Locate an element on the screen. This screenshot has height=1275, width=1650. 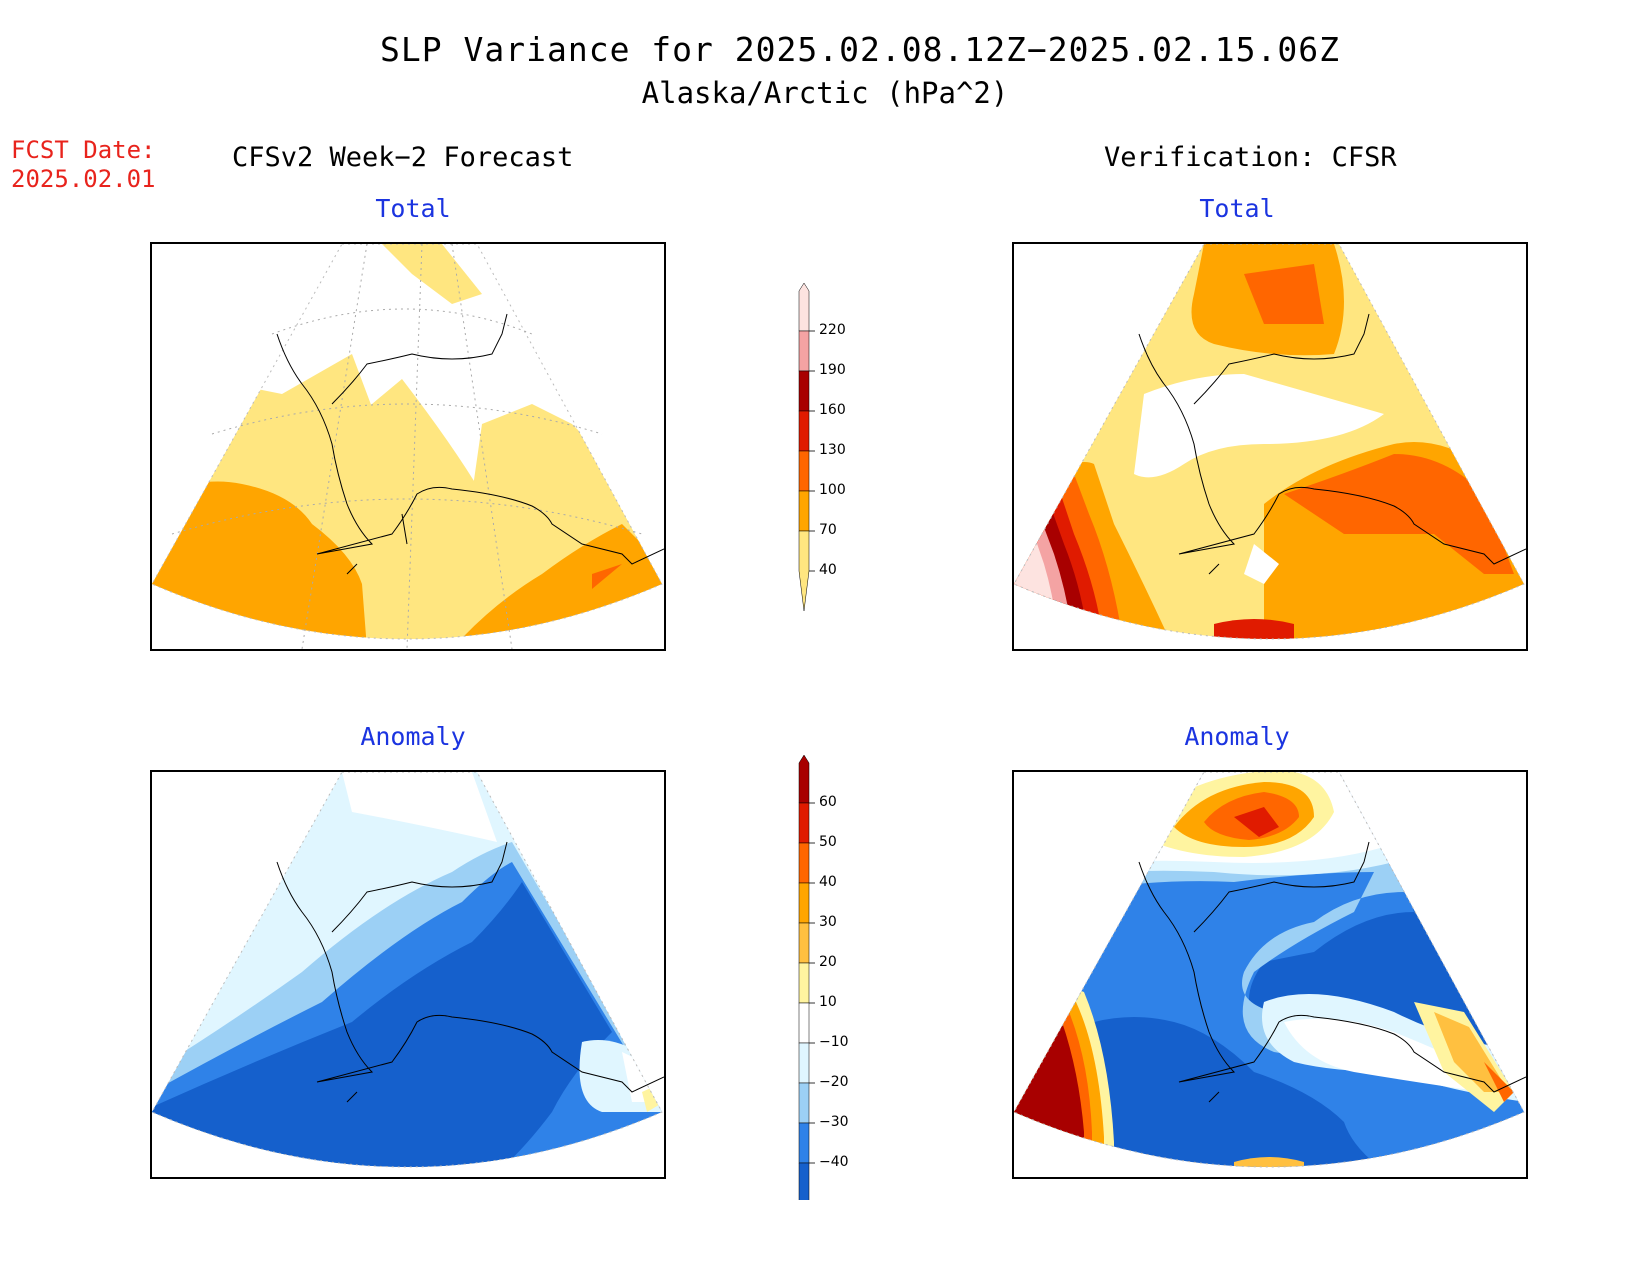
colorbar-anomaly-label: 20 is located at coordinates (828, 962).